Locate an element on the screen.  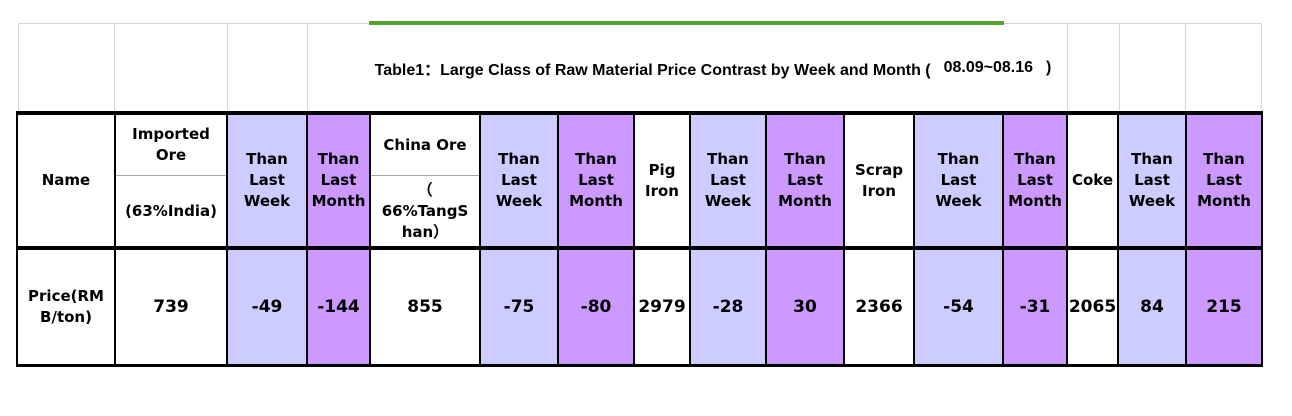
cell-than-last-week: 84 is located at coordinates (1152, 307).